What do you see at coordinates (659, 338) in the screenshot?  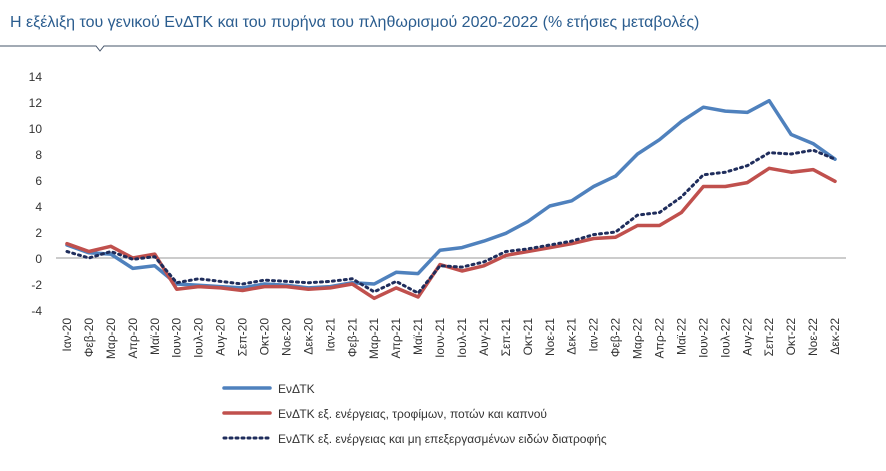 I see `x-tick-label: Απρ-22` at bounding box center [659, 338].